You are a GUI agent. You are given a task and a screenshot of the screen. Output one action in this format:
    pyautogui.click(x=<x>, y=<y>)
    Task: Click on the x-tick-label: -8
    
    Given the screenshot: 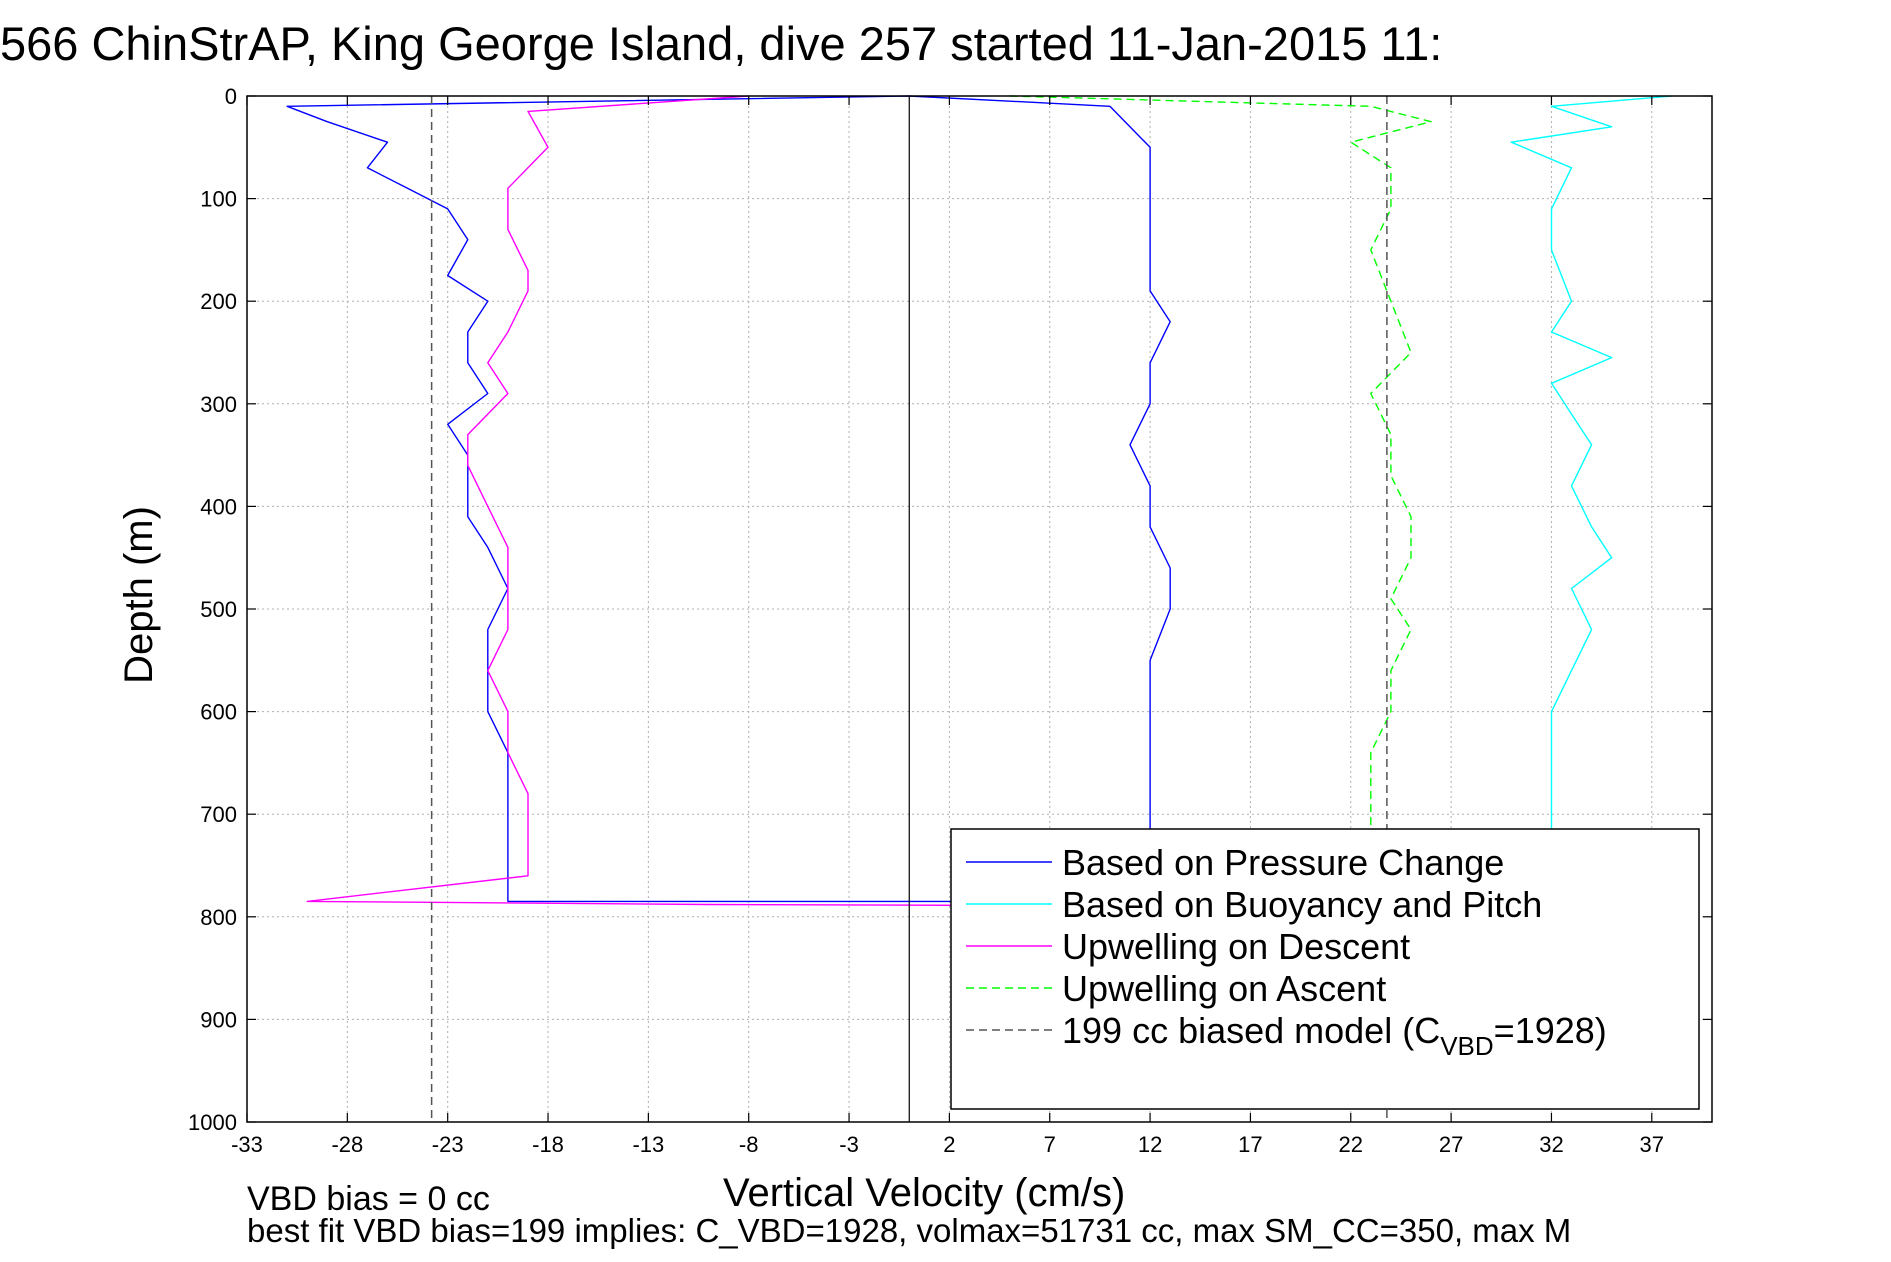 What is the action you would take?
    pyautogui.click(x=749, y=1144)
    